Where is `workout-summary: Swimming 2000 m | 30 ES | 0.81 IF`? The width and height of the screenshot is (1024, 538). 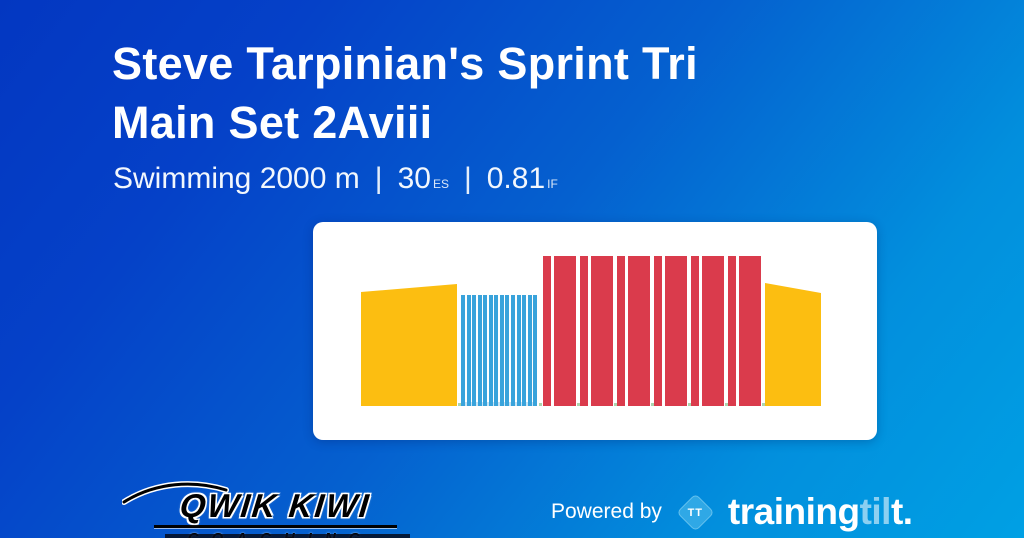 workout-summary: Swimming 2000 m | 30 ES | 0.81 IF is located at coordinates (335, 179).